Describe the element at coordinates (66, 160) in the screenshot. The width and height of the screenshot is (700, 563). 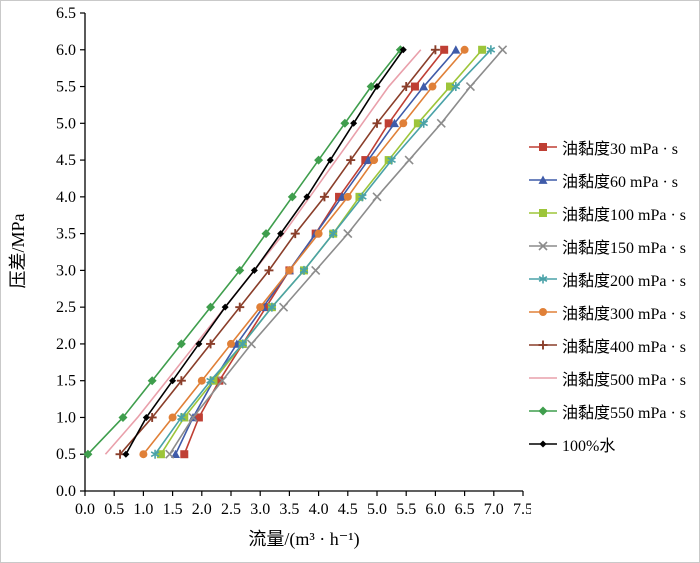
I see `y-tick-label: 4.5` at that location.